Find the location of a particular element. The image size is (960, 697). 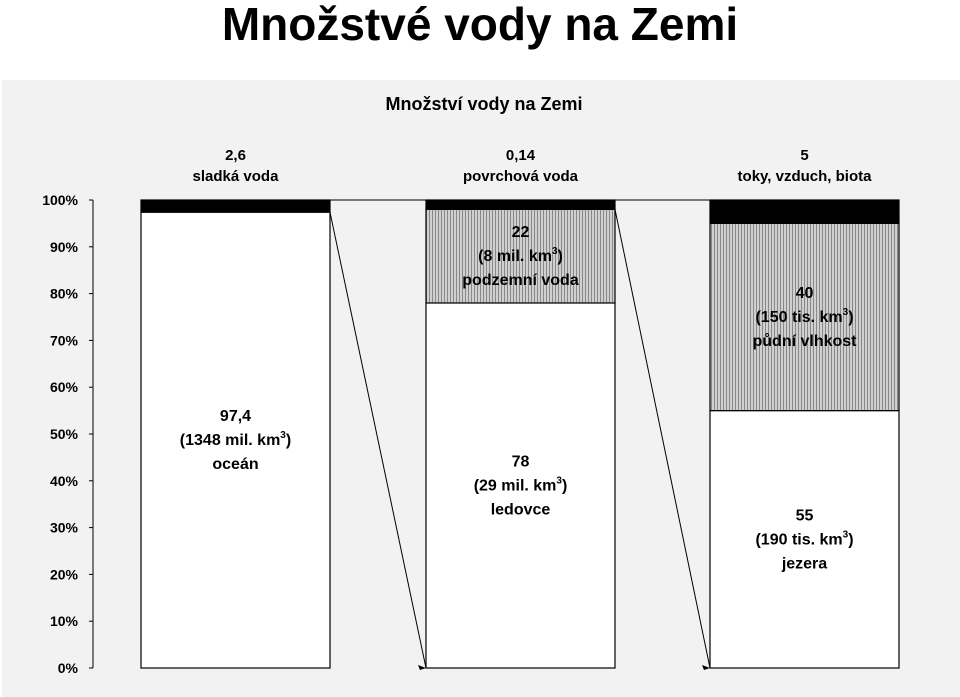

bar-header-label: toky, vzduch, biota is located at coordinates (805, 176).